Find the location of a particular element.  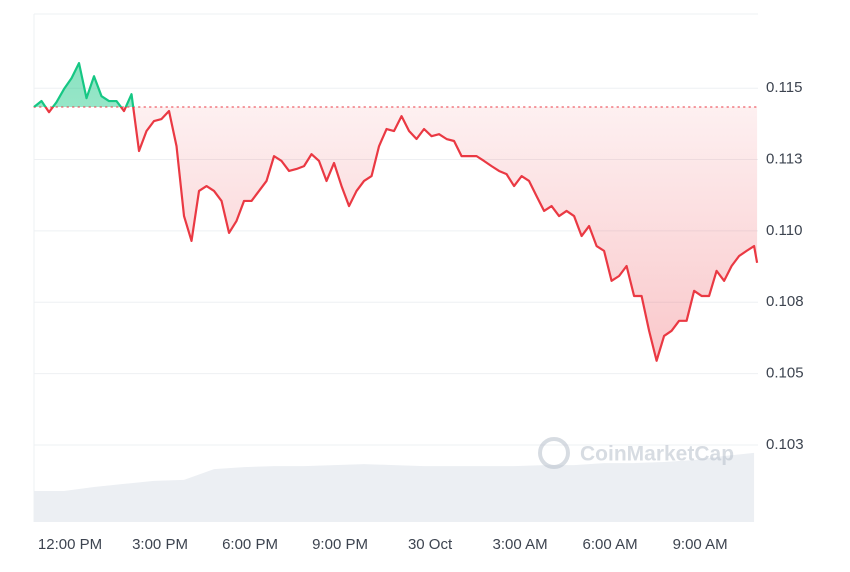

watermark: CoinMarketCap is located at coordinates (636, 453).